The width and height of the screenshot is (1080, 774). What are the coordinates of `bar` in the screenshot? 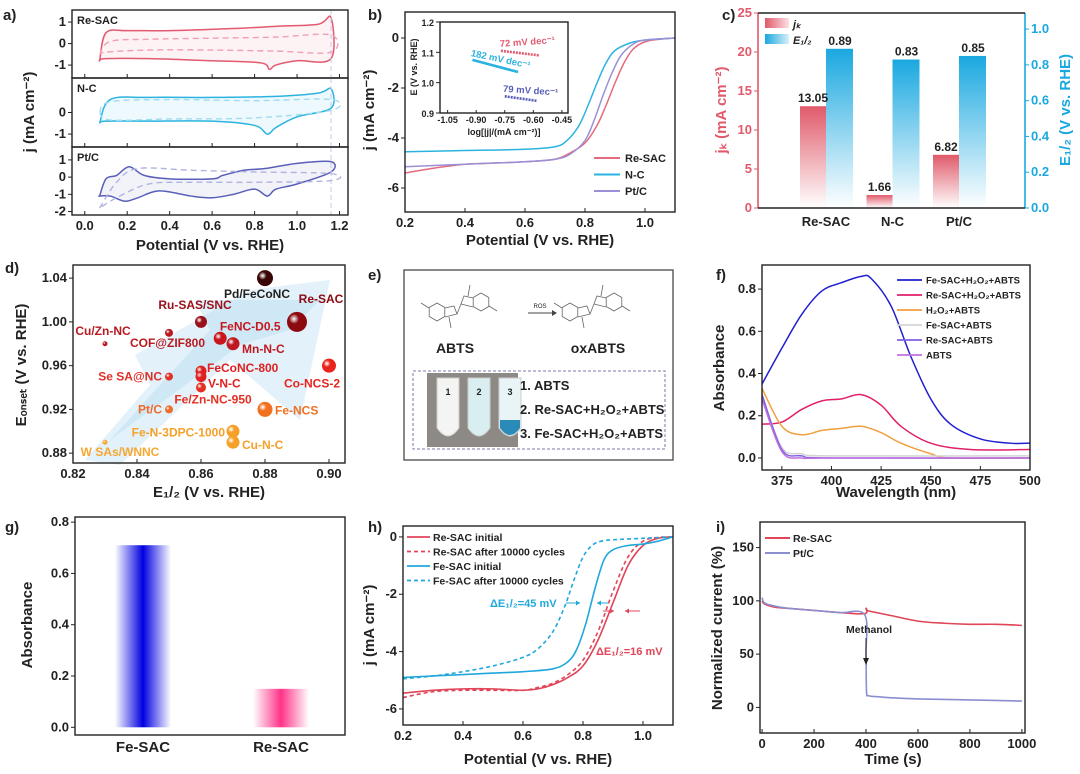 It's located at (281, 708).